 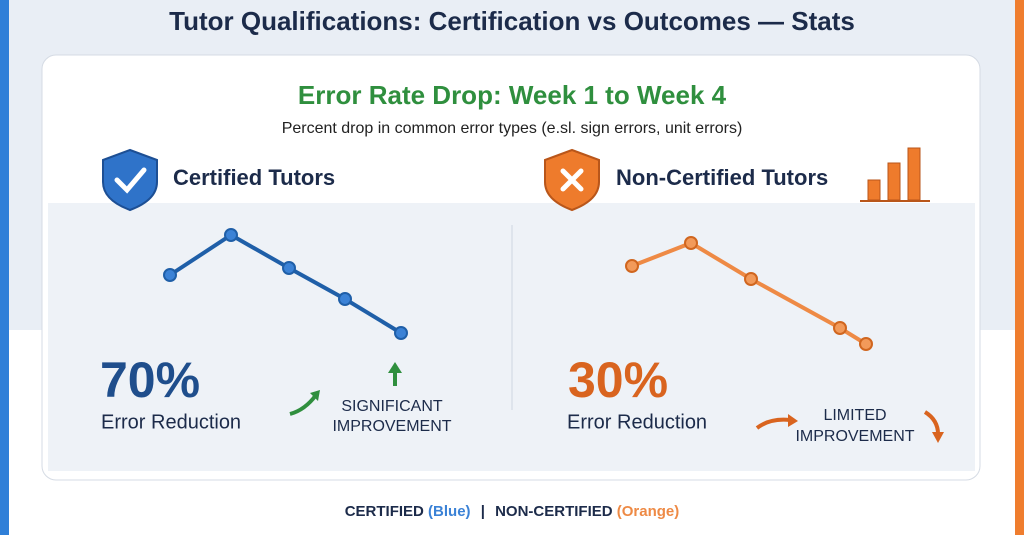 I want to click on stat-value: 70%, so click(x=150, y=380).